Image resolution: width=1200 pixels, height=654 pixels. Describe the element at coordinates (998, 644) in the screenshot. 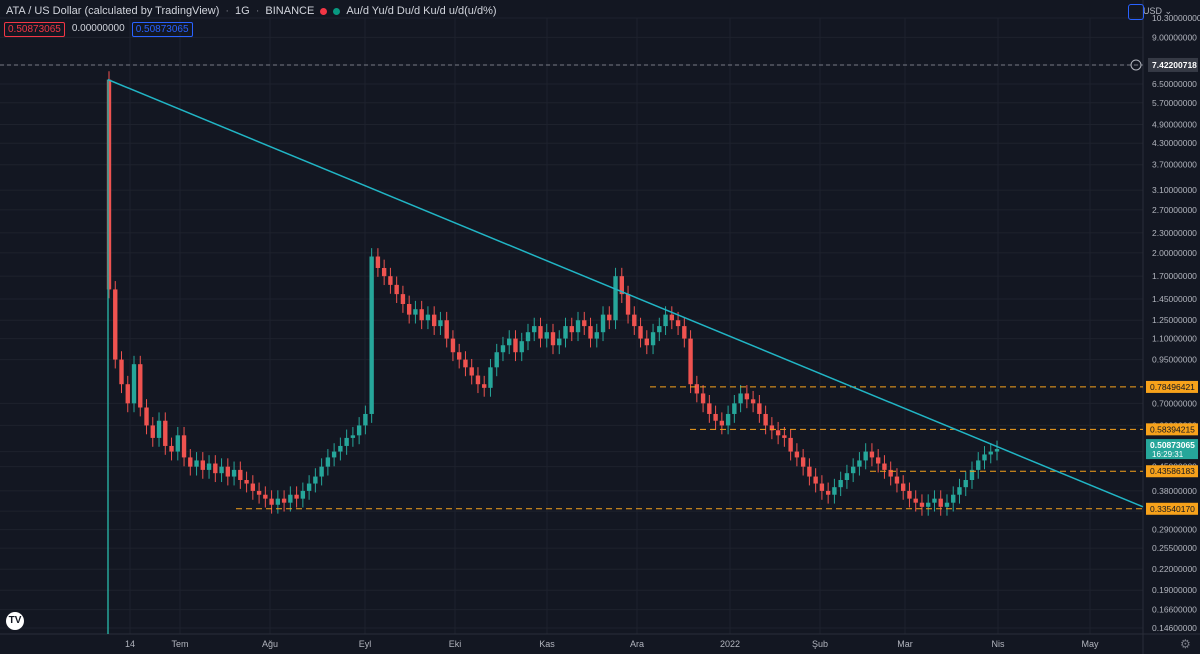

I see `x-tick-label: Nis` at that location.